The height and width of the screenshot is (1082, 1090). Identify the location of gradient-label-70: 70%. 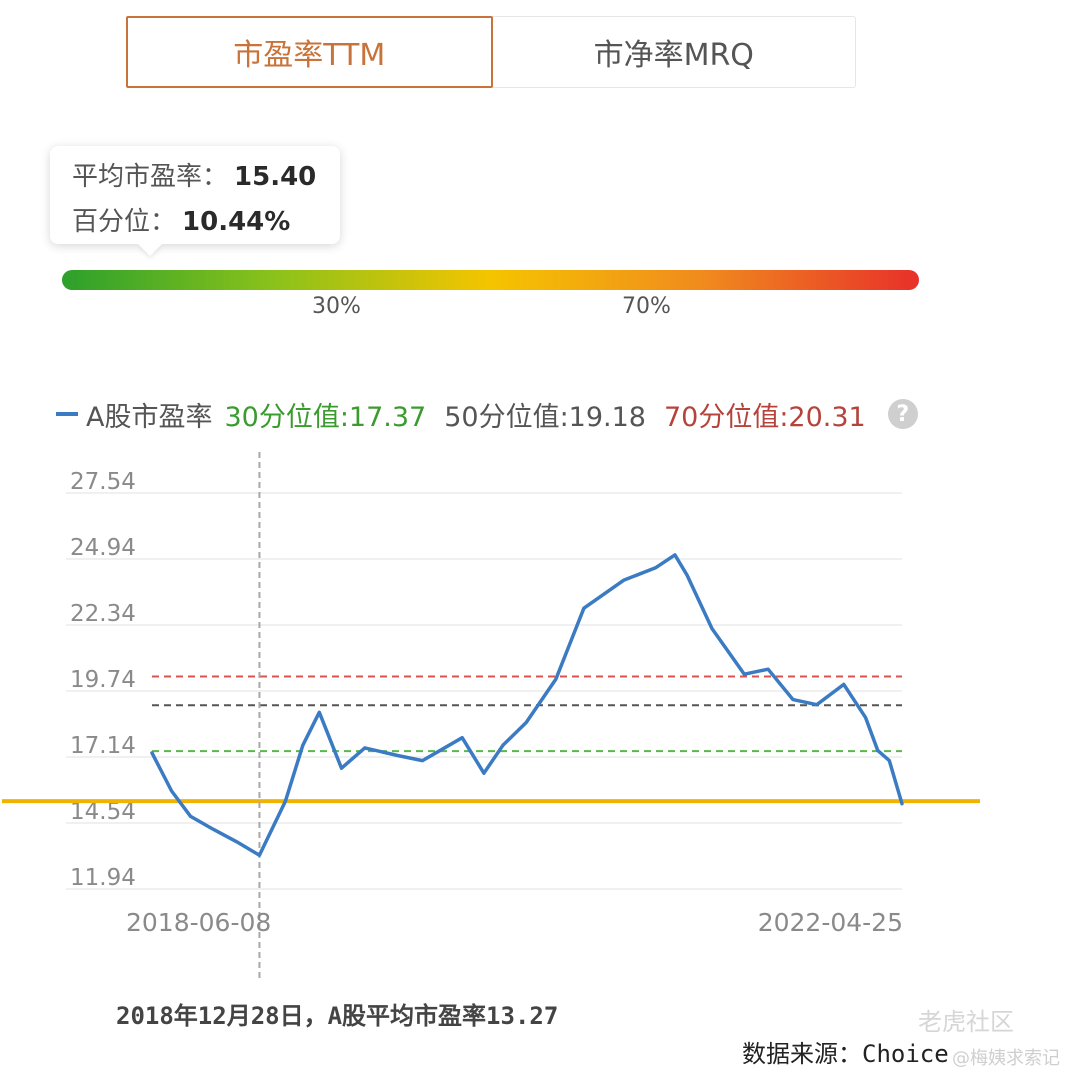
(646, 306).